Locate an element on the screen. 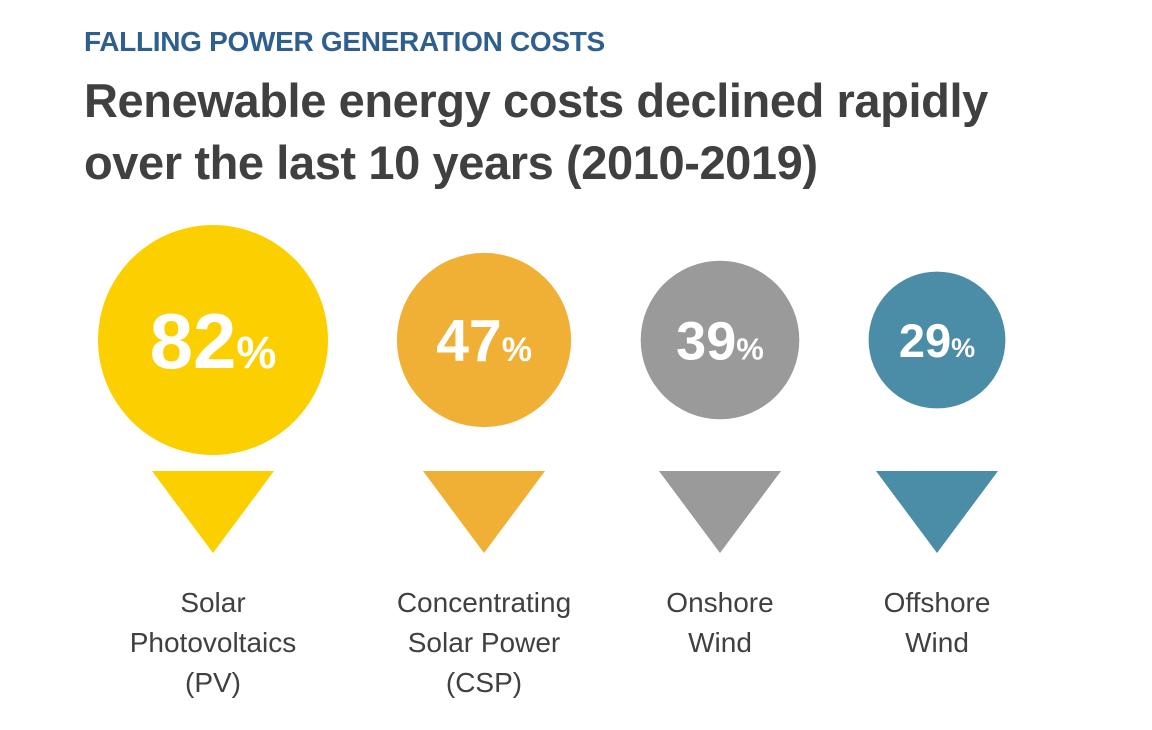 This screenshot has width=1152, height=730. category-label-line: (PV) is located at coordinates (213, 682).